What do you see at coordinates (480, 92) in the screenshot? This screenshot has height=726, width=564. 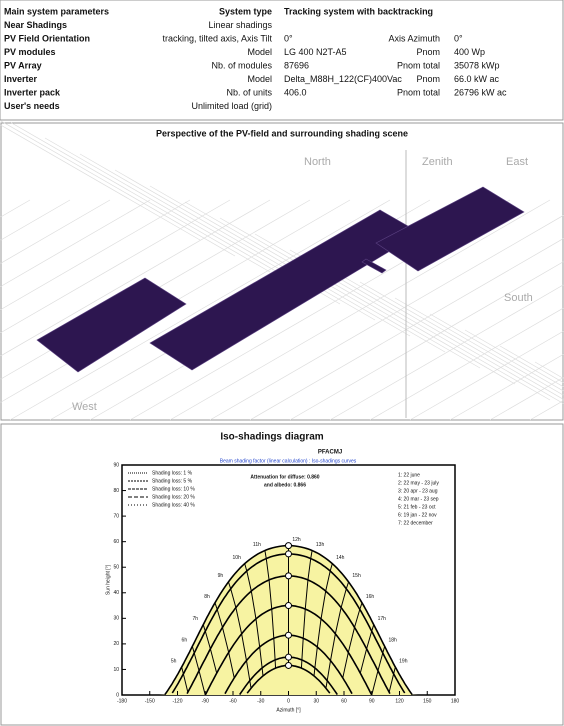 I see `param-cell: 26796 kW ac` at bounding box center [480, 92].